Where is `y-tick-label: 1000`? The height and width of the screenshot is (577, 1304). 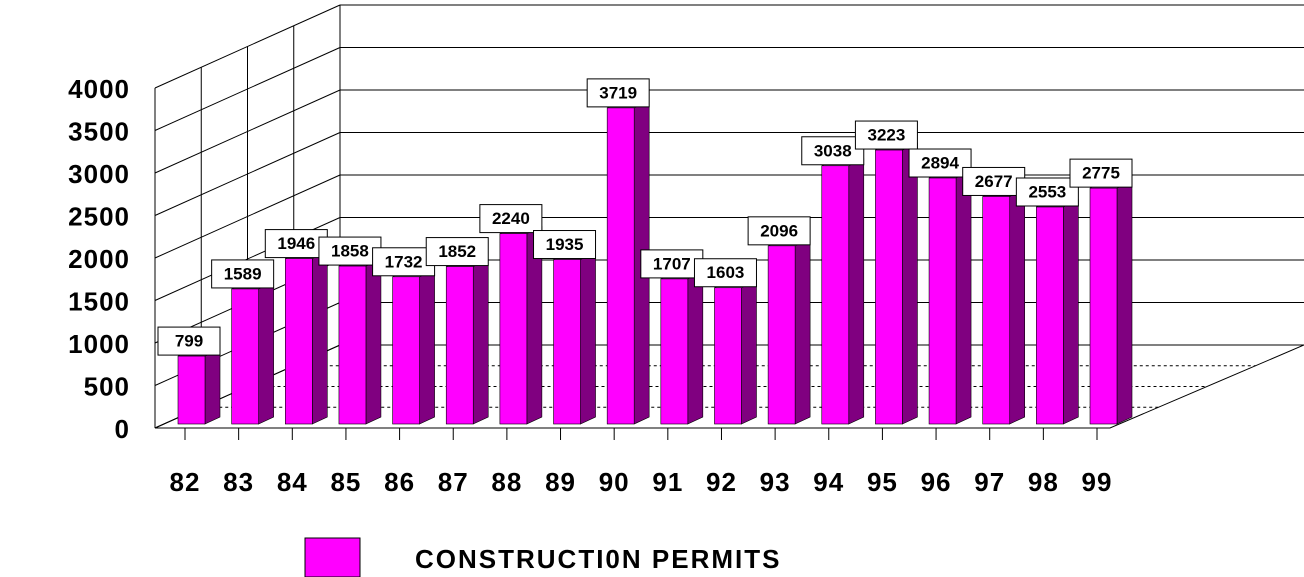 y-tick-label: 1000 is located at coordinates (99, 344).